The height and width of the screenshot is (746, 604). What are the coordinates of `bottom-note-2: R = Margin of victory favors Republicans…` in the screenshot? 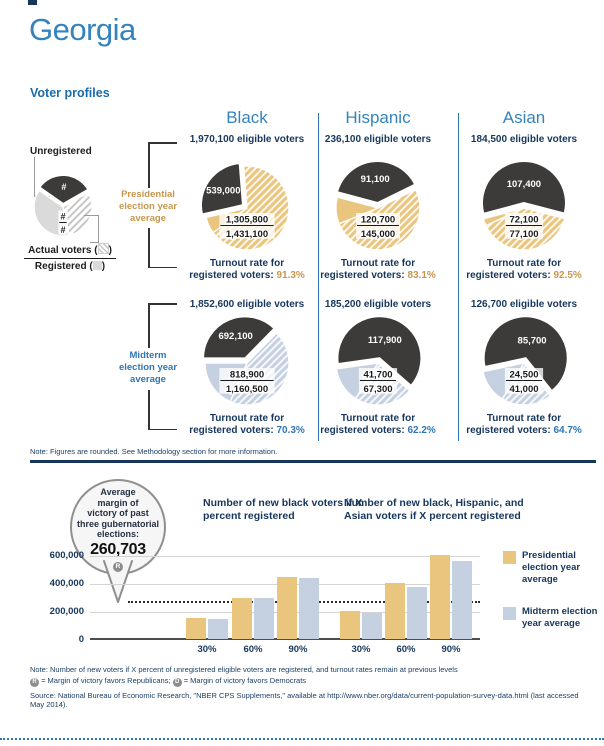 It's located at (168, 681).